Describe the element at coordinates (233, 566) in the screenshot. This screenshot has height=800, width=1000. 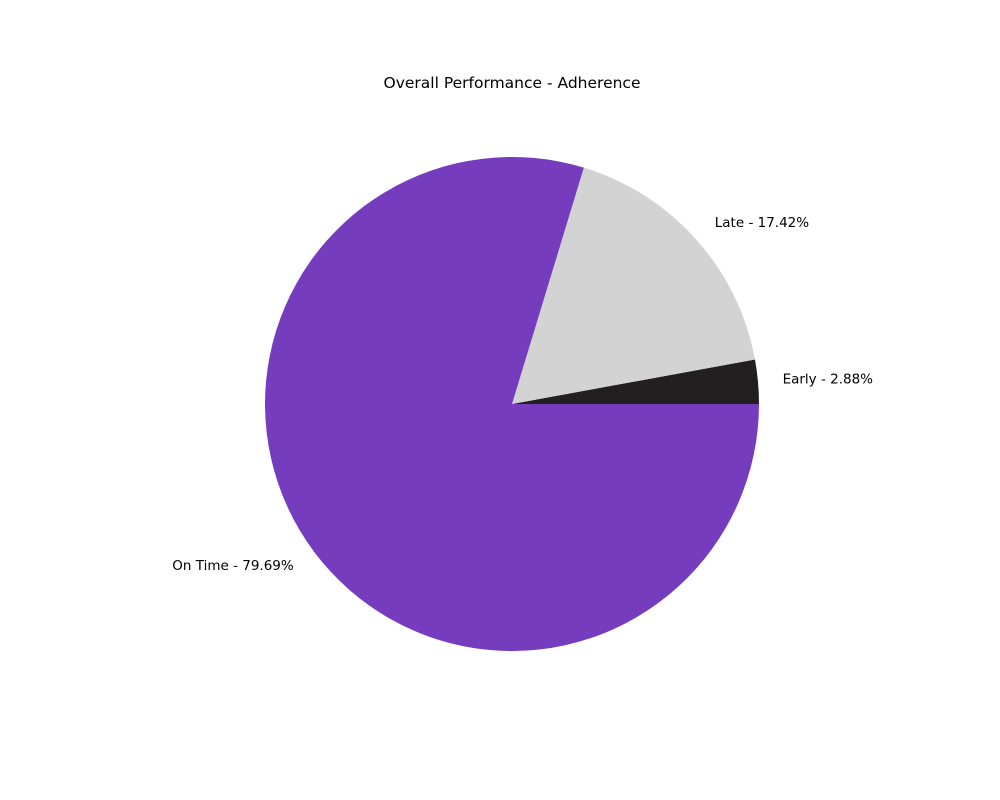
I see `pie-label-on-time: On Time - 79.69%` at that location.